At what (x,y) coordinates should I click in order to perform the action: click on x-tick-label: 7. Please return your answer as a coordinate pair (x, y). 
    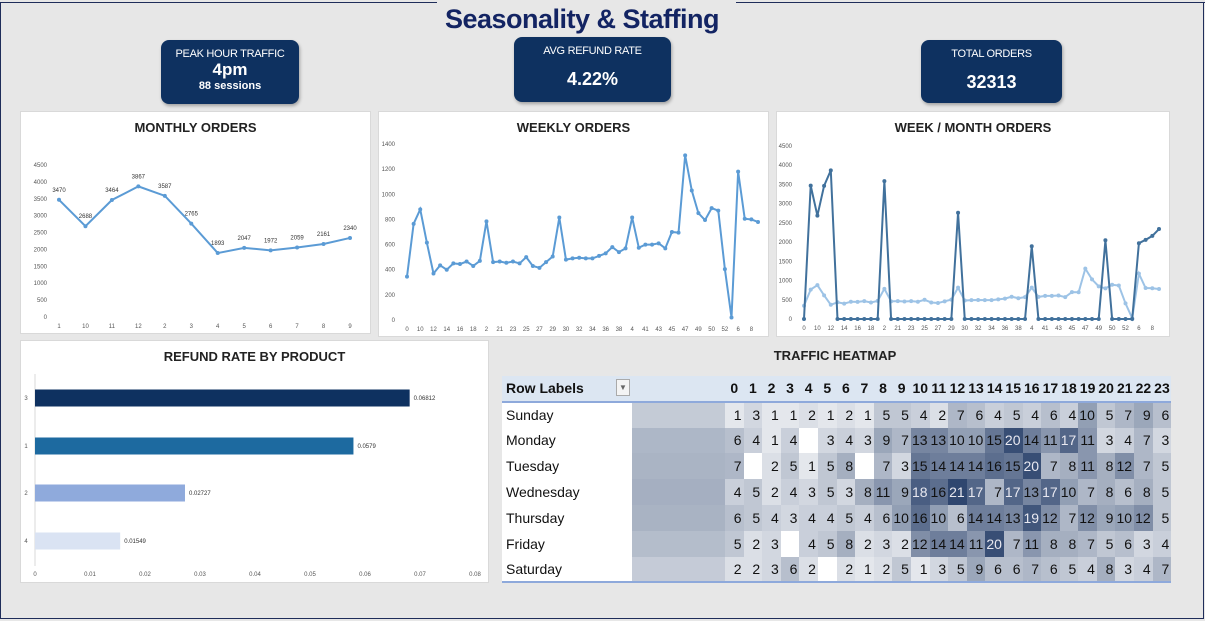
    Looking at the image, I should click on (297, 327).